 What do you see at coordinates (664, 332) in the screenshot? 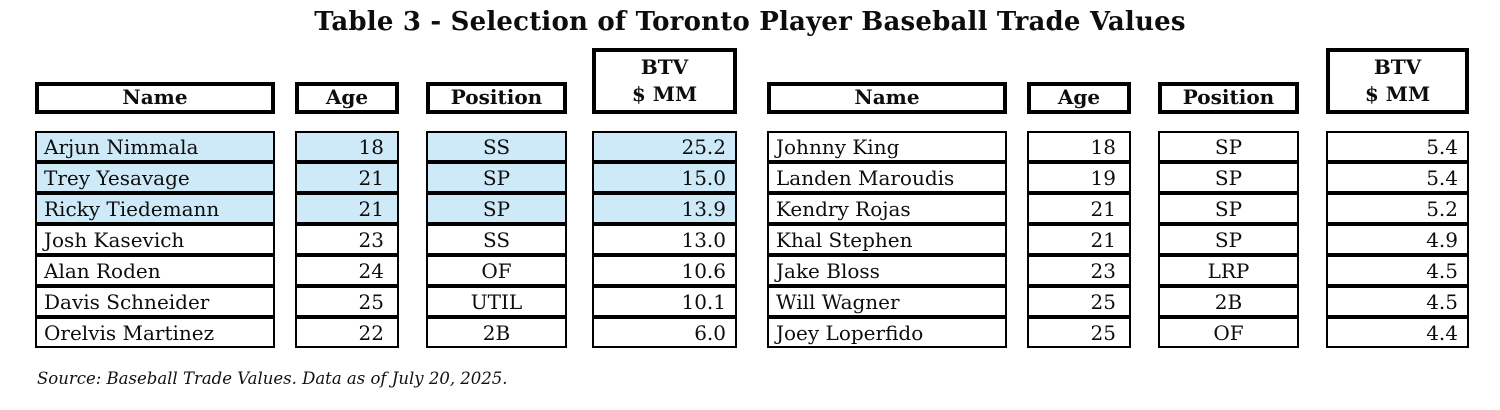
I see `btv-cell: 6.0` at bounding box center [664, 332].